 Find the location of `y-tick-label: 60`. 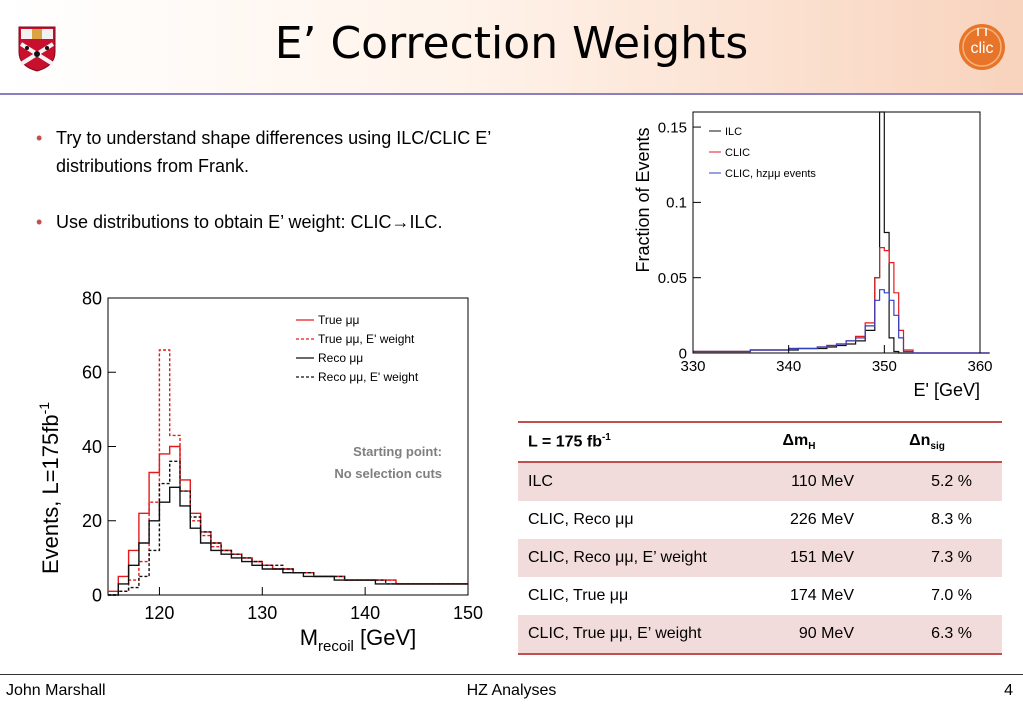

y-tick-label: 60 is located at coordinates (92, 373).